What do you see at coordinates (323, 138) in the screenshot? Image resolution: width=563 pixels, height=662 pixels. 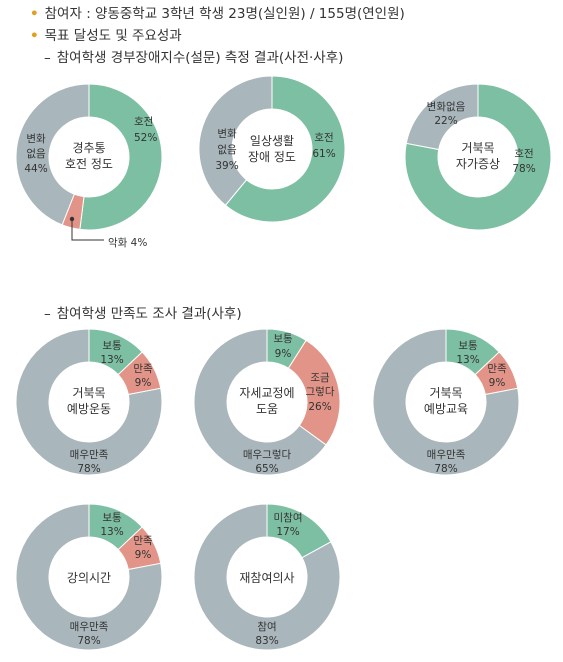 I see `slice-label-2-1: 호전` at bounding box center [323, 138].